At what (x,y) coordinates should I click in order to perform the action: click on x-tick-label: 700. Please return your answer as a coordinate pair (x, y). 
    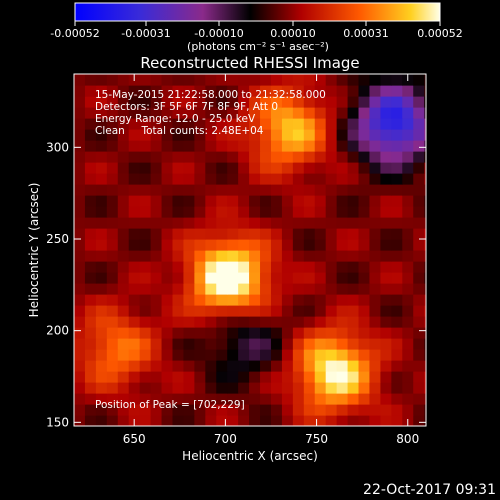
    Looking at the image, I should click on (225, 439).